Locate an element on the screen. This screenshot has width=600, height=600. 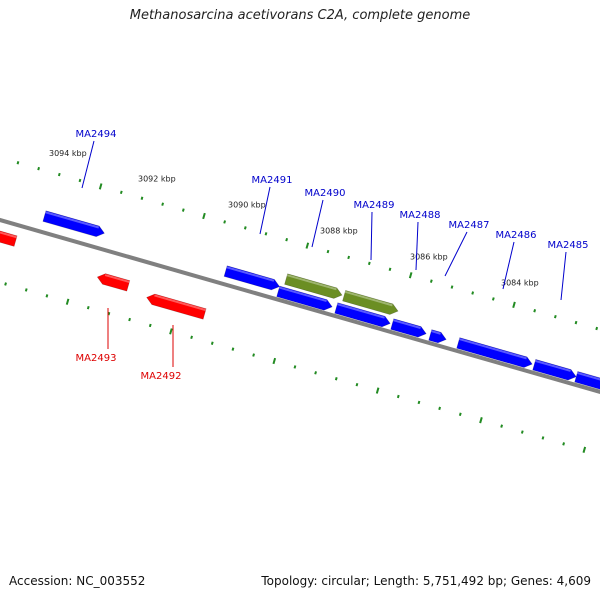
gene-label-ma2485: MA2485 is located at coordinates (568, 245).